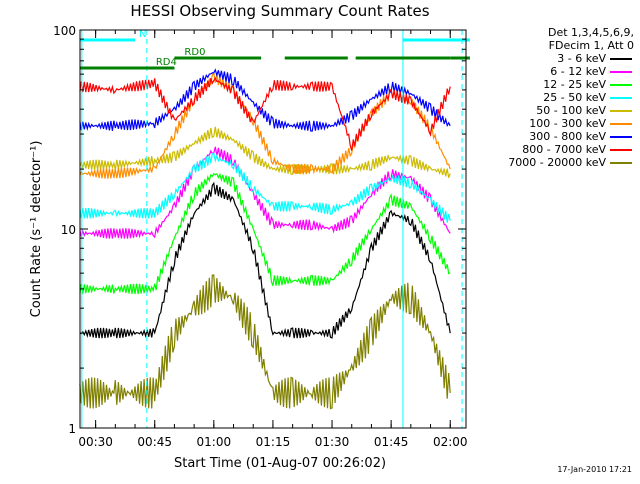  I want to click on x-tick-label-5: 01:45, so click(391, 442).